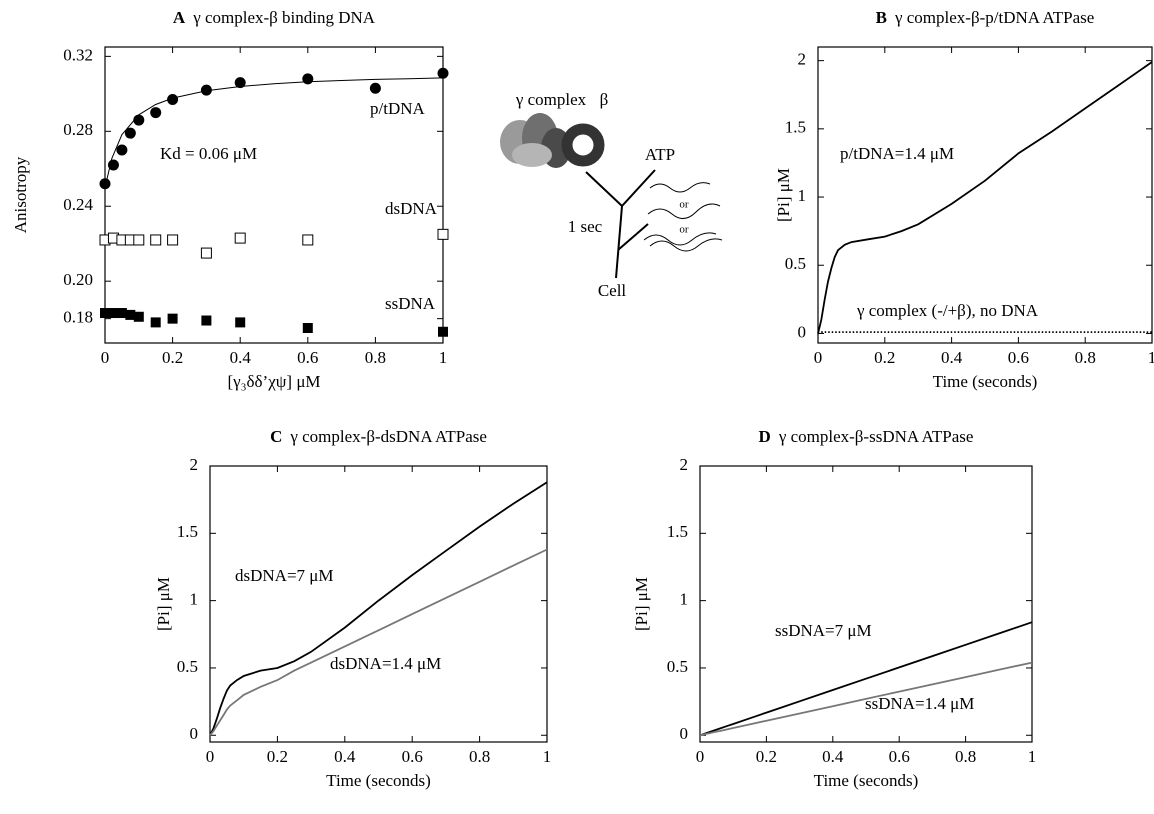  Describe the element at coordinates (919, 703) in the screenshot. I see `series-label: ssDNA=1.4 μM` at that location.